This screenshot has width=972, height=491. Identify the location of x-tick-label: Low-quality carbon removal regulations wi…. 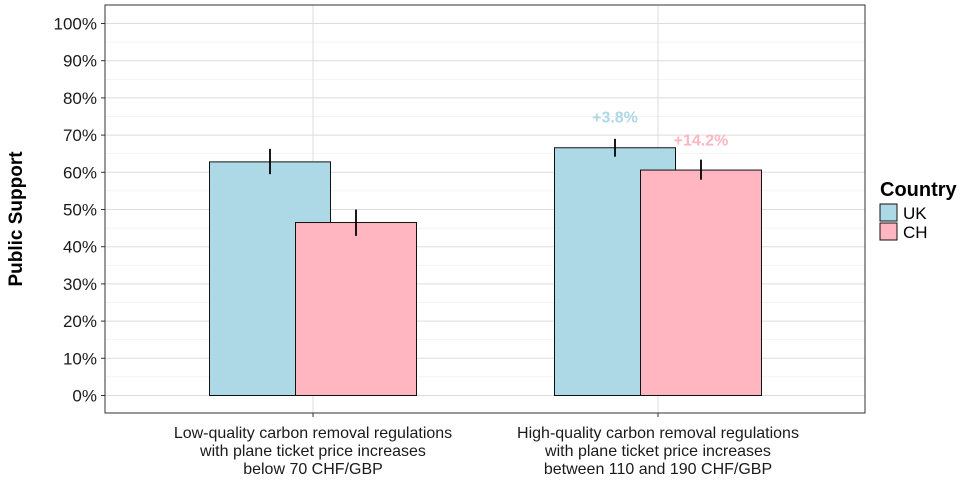
(313, 451).